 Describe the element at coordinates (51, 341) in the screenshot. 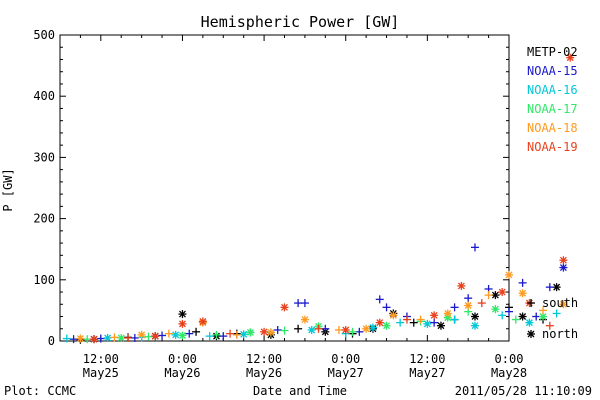

I see `y-tick-label: 0` at that location.